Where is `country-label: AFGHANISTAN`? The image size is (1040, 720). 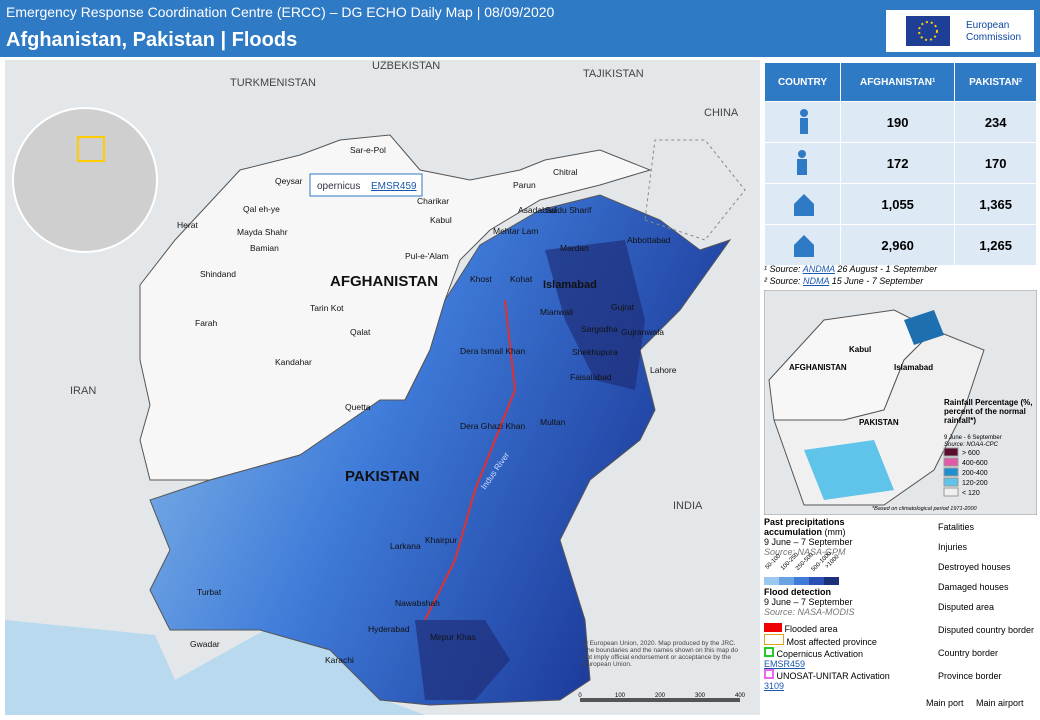 country-label: AFGHANISTAN is located at coordinates (384, 281).